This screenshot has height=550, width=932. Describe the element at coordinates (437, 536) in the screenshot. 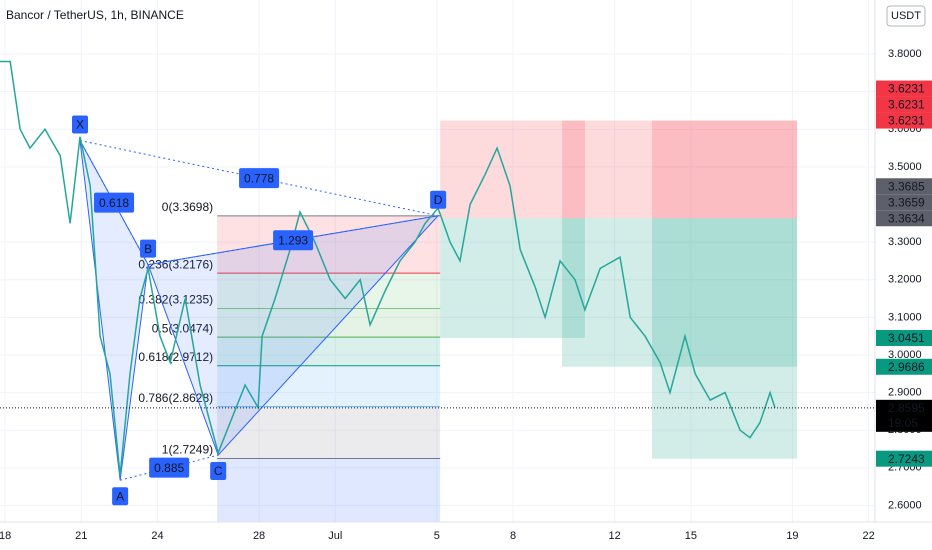

I see `x-tick-label: 5` at that location.